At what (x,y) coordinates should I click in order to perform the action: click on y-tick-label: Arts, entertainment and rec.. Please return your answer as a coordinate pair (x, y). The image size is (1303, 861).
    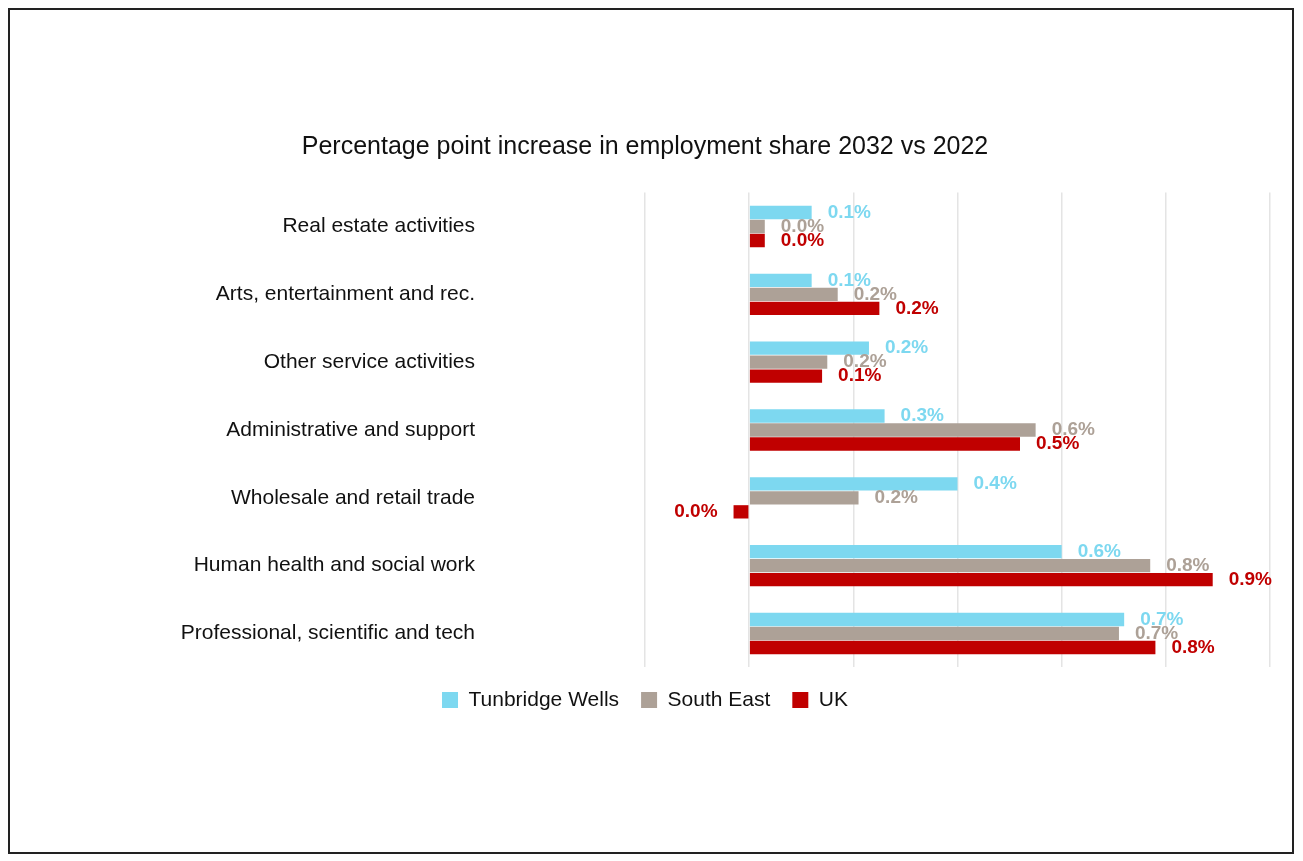
    Looking at the image, I should click on (345, 293).